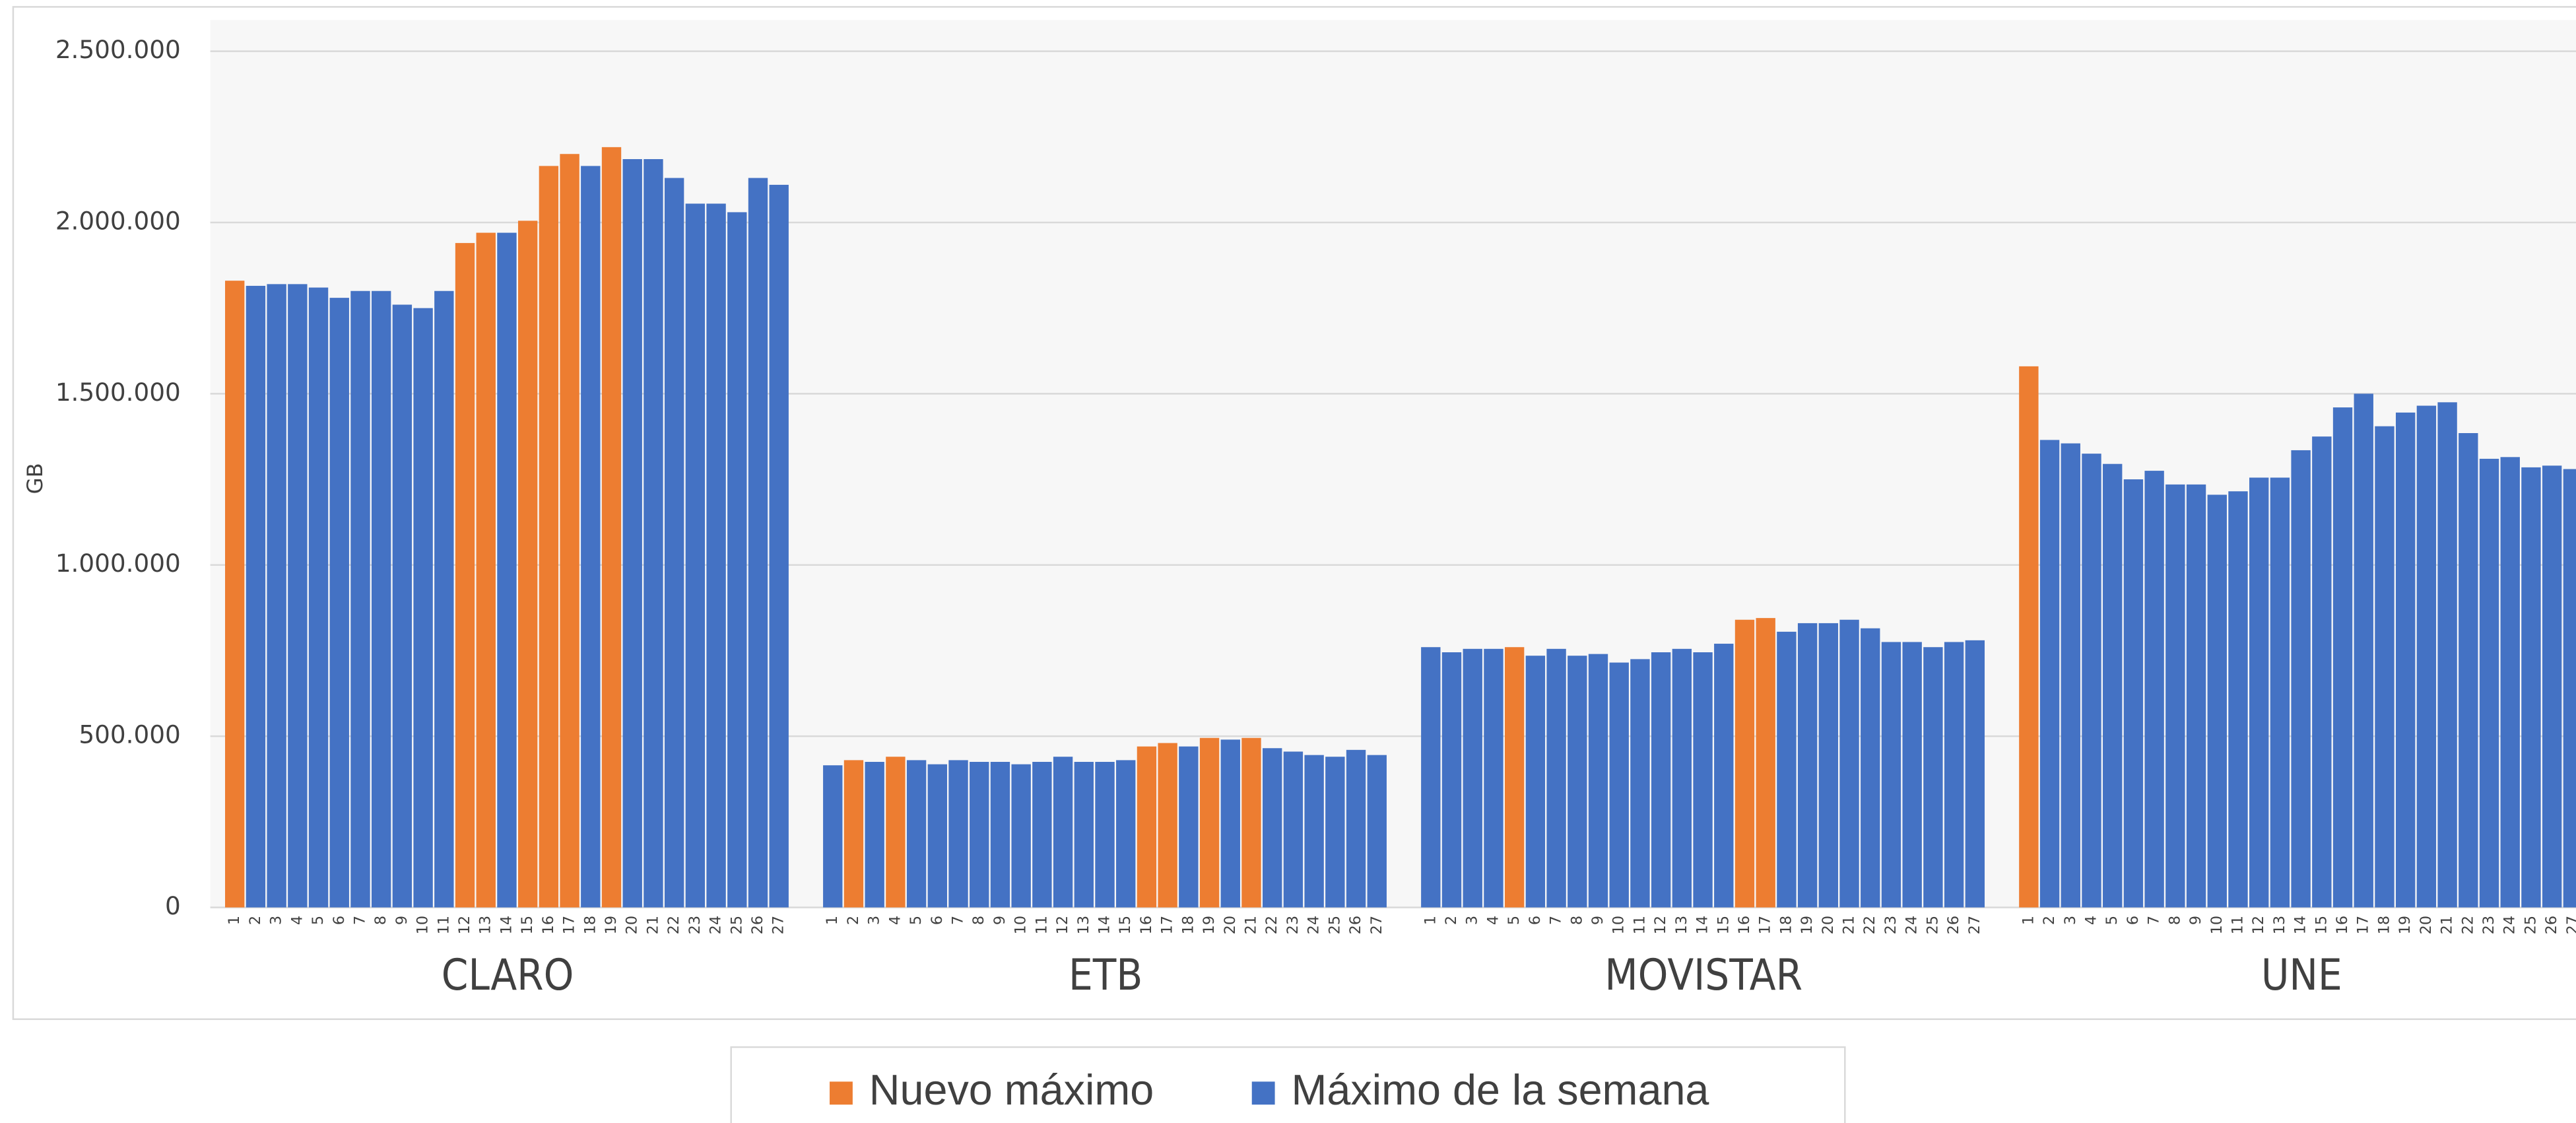 This screenshot has height=1123, width=2576. Describe the element at coordinates (2028, 920) in the screenshot. I see `x-tick-label: 1` at that location.